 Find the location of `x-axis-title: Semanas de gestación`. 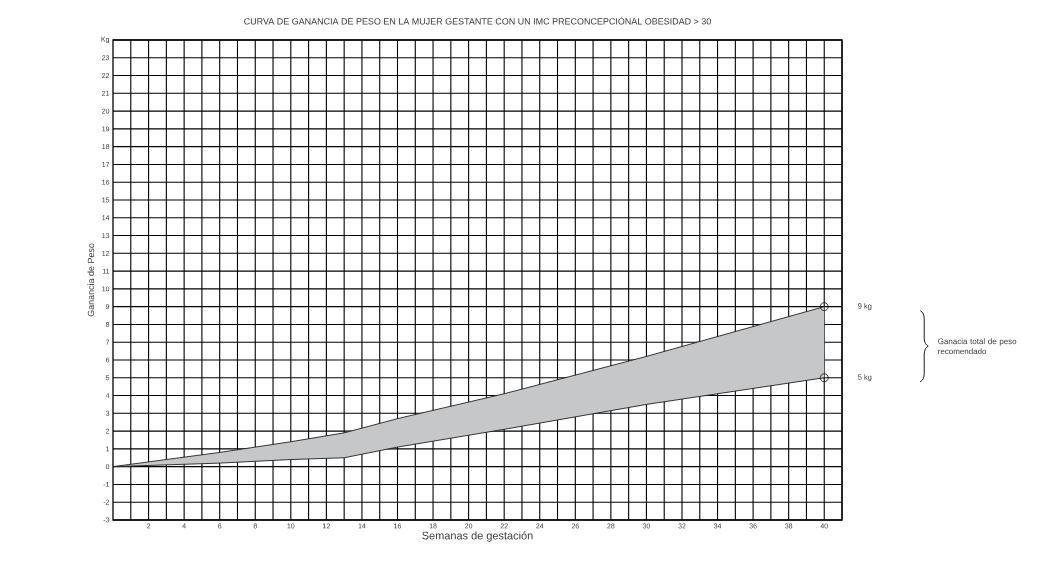

x-axis-title: Semanas de gestación is located at coordinates (477, 536).